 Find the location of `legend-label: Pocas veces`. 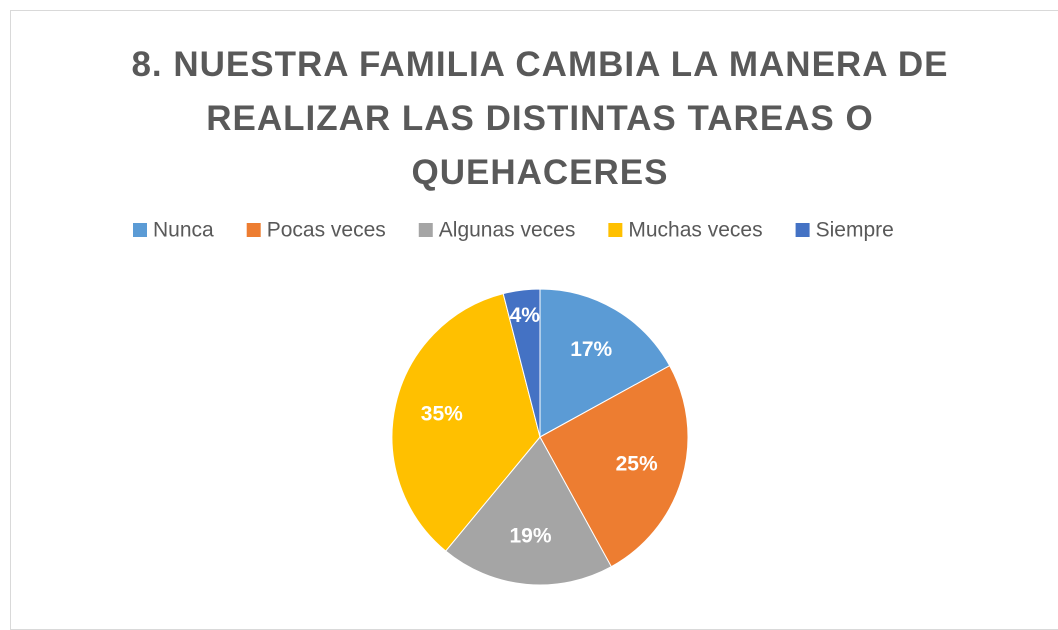

legend-label: Pocas veces is located at coordinates (326, 230).